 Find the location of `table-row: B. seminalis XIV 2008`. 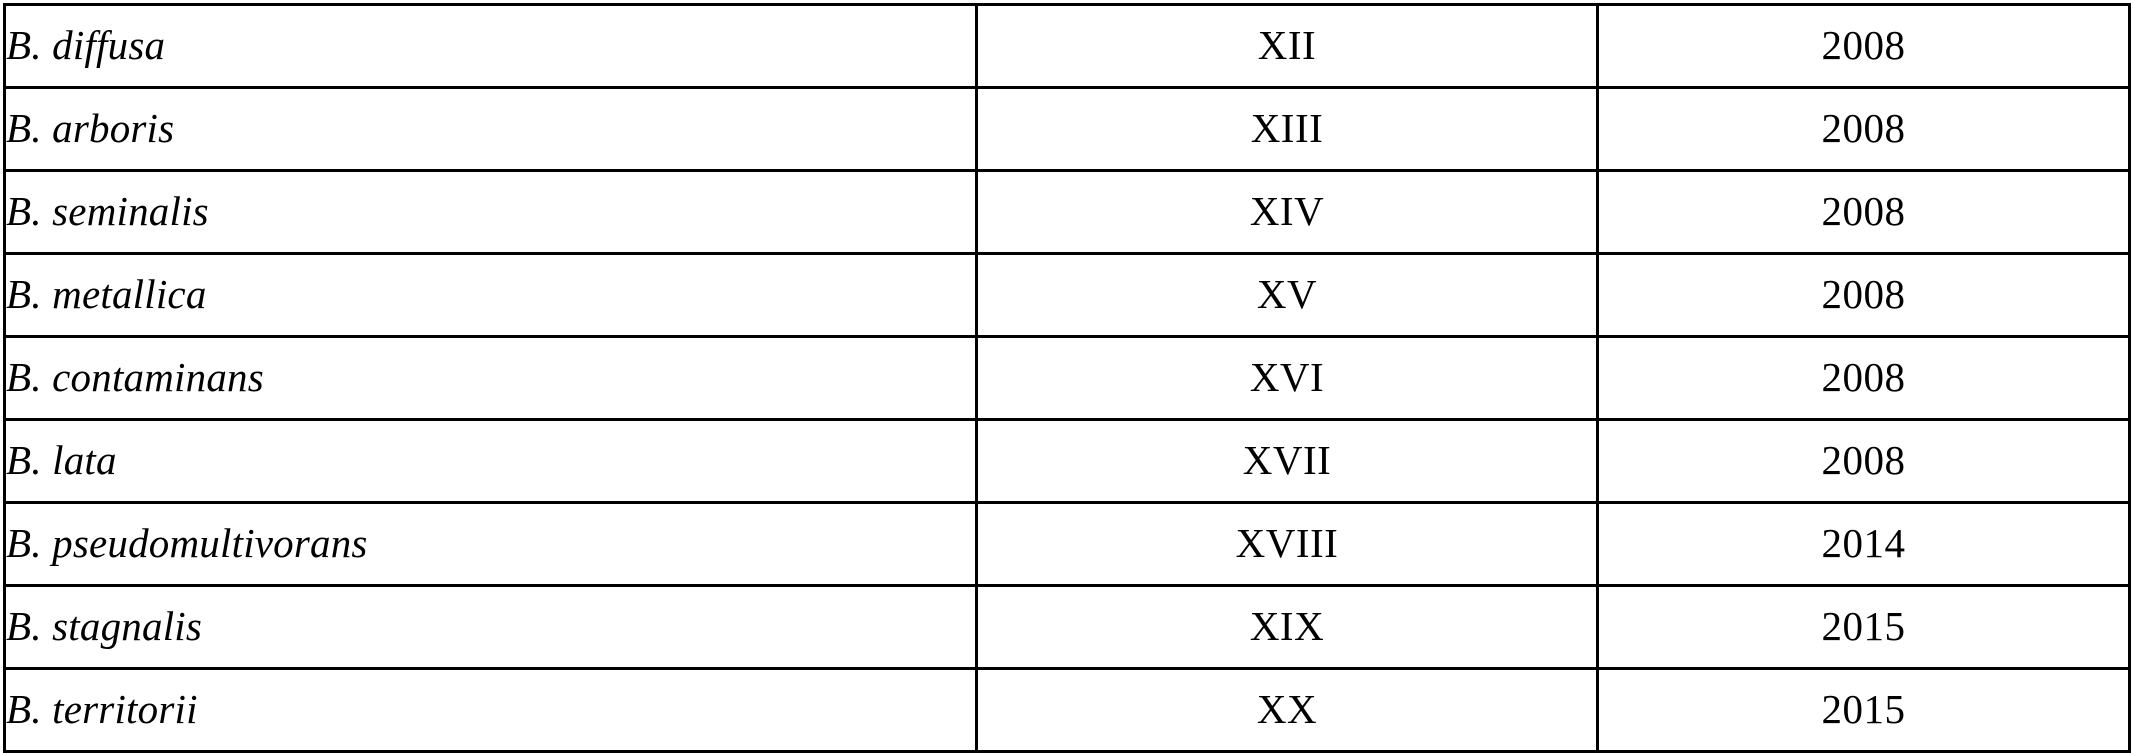

table-row: B. seminalis XIV 2008 is located at coordinates (1067, 212).